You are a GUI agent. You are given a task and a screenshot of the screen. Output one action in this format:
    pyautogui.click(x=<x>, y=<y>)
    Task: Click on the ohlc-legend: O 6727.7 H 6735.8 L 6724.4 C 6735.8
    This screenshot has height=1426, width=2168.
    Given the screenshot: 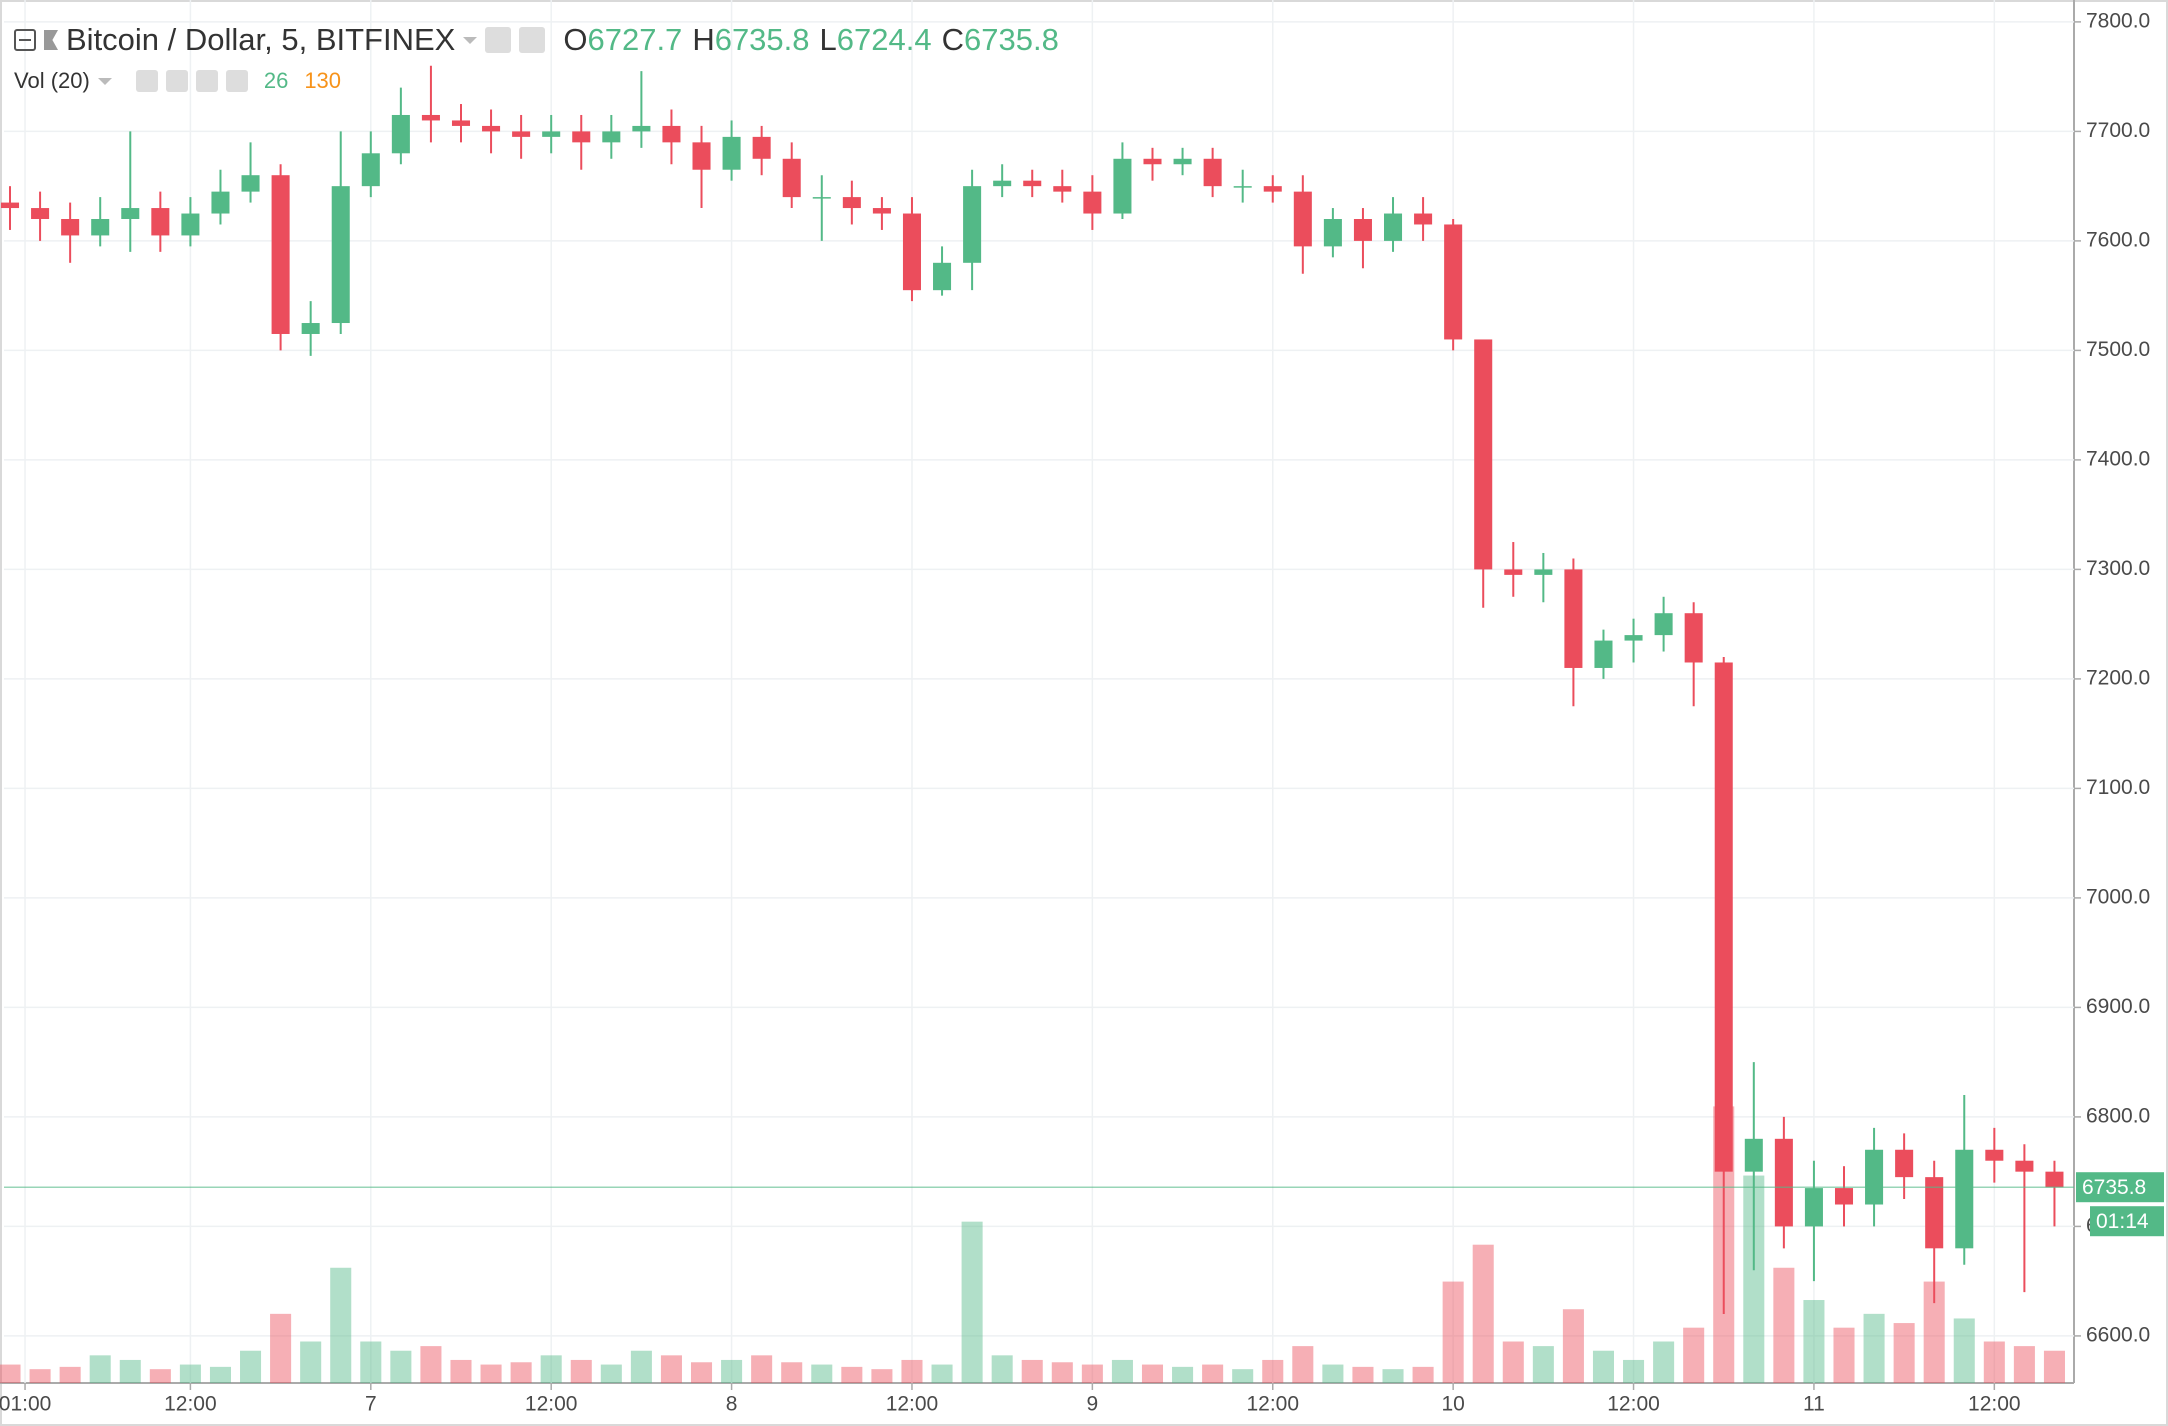 What is the action you would take?
    pyautogui.click(x=805, y=40)
    